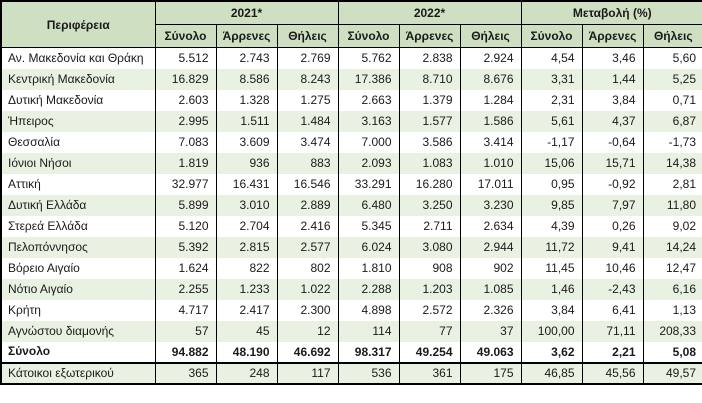  Describe the element at coordinates (490, 58) in the screenshot. I see `value-cell: 2.924` at that location.